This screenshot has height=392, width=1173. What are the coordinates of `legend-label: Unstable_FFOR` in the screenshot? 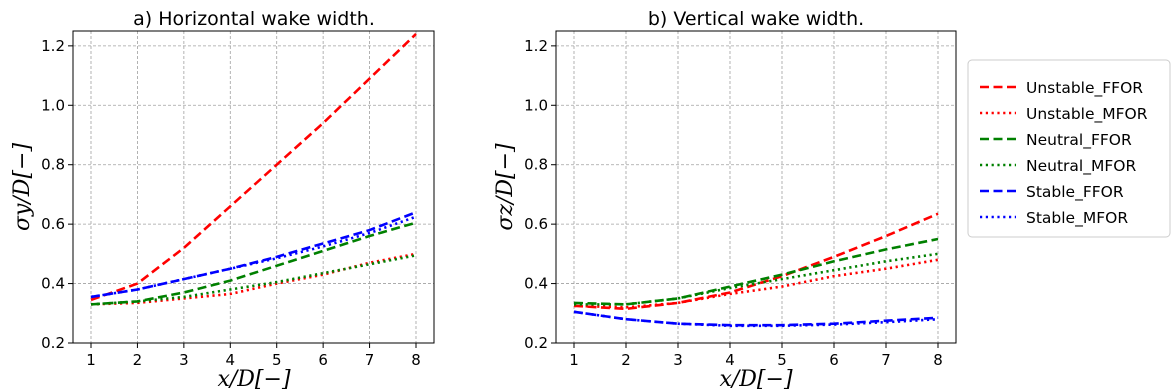 It's located at (1084, 88).